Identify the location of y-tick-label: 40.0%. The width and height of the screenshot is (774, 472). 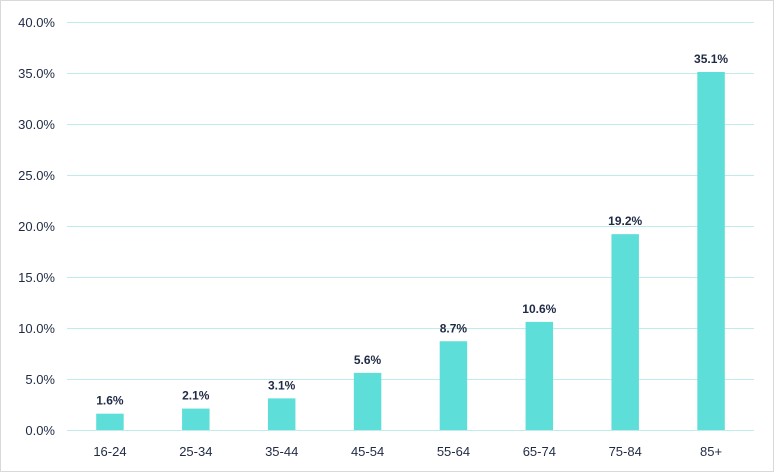
(36, 22).